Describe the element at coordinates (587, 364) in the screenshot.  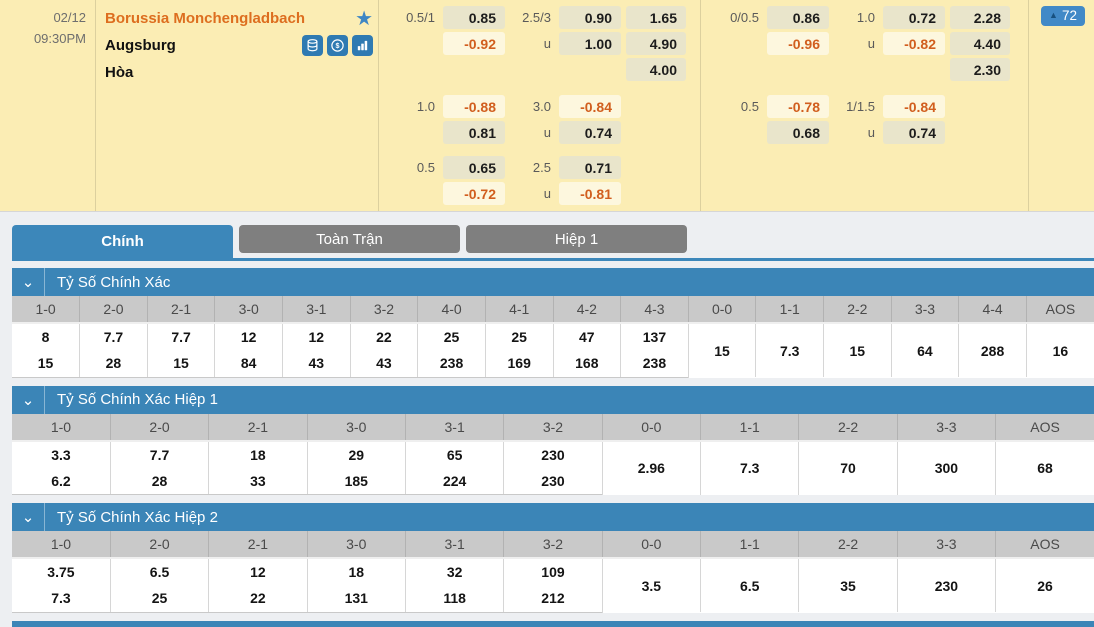
I see `score-odds-cell: 168` at that location.